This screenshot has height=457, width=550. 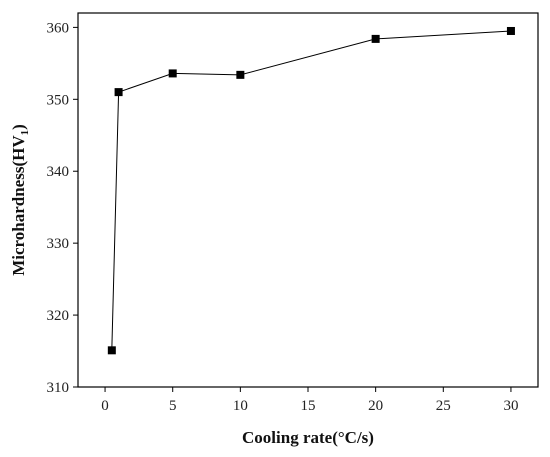 I want to click on y-tick-label: 310, so click(x=58, y=388).